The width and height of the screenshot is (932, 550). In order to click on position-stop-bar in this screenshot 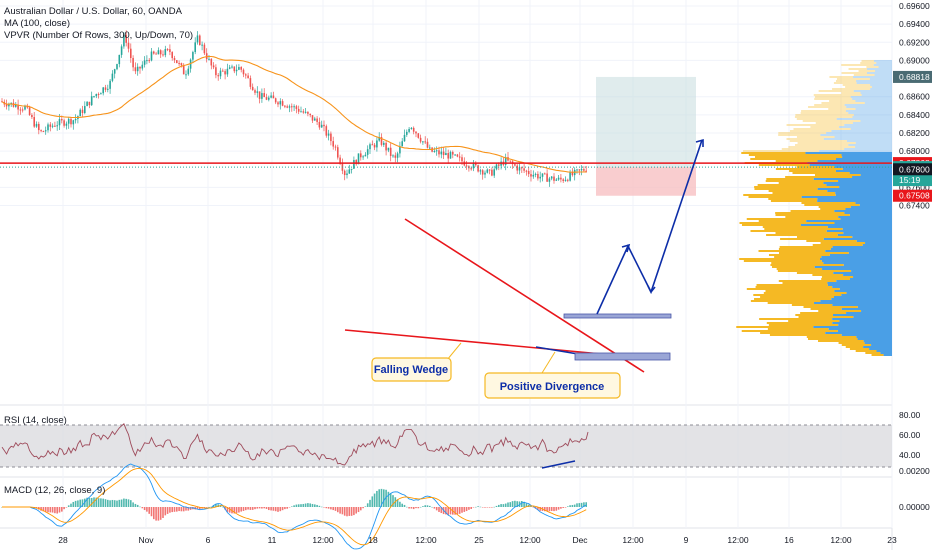, I will do `click(622, 356)`.